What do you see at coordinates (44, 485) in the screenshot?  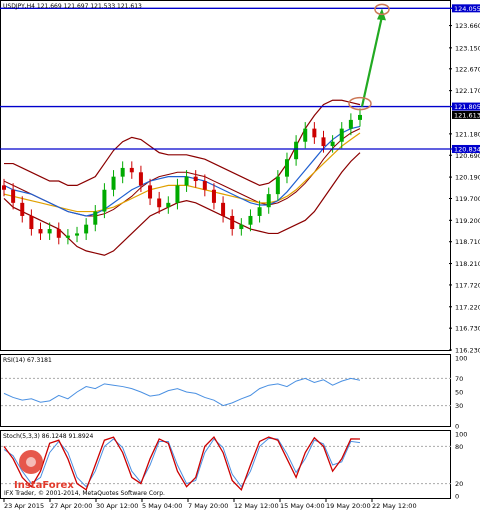 I see `logo-text: InstaForex` at bounding box center [44, 485].